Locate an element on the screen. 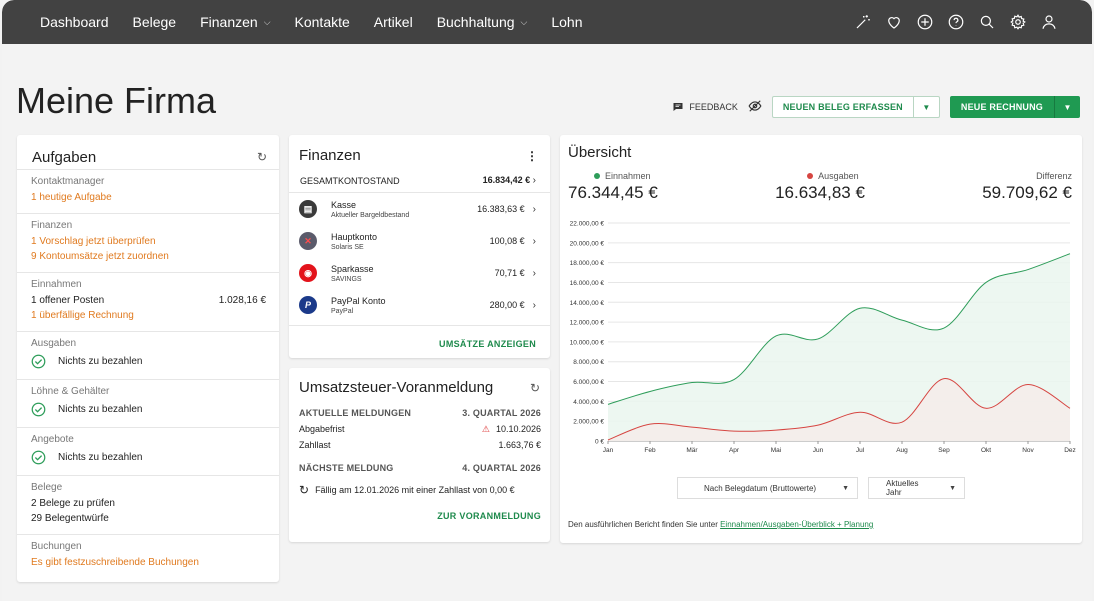  open-items-label: 1 offener Posten is located at coordinates (68, 300).